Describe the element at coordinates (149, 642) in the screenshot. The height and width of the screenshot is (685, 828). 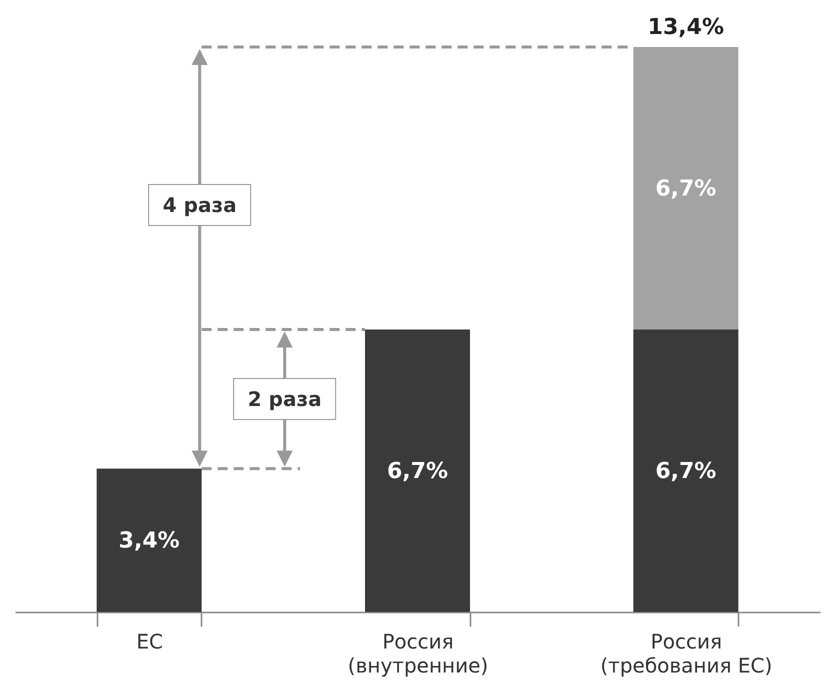
I see `x-tick-label: ЕС` at that location.